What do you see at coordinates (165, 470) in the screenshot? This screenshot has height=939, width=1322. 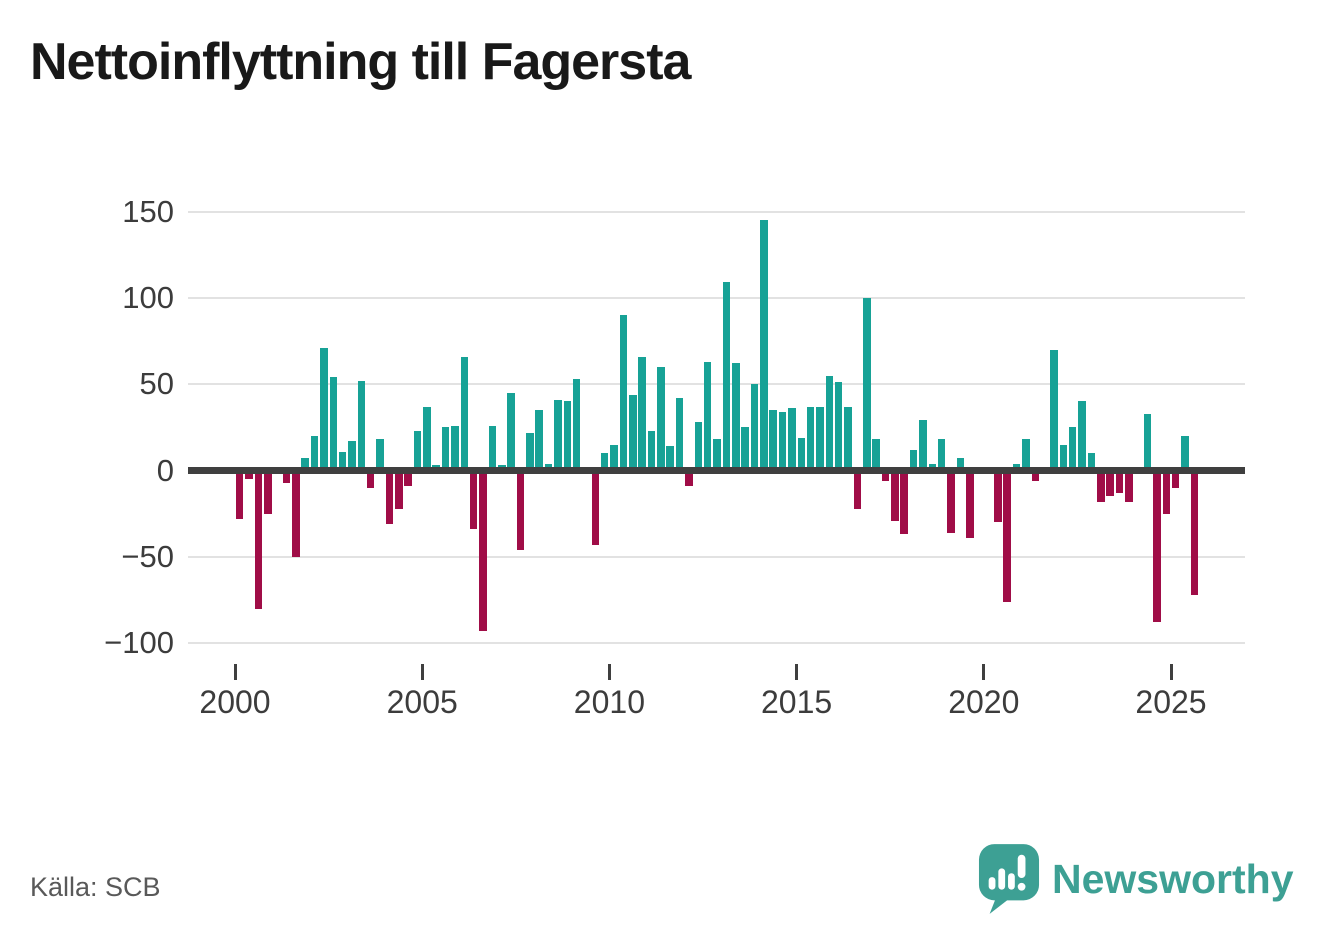 I see `y-tick-label: 0` at bounding box center [165, 470].